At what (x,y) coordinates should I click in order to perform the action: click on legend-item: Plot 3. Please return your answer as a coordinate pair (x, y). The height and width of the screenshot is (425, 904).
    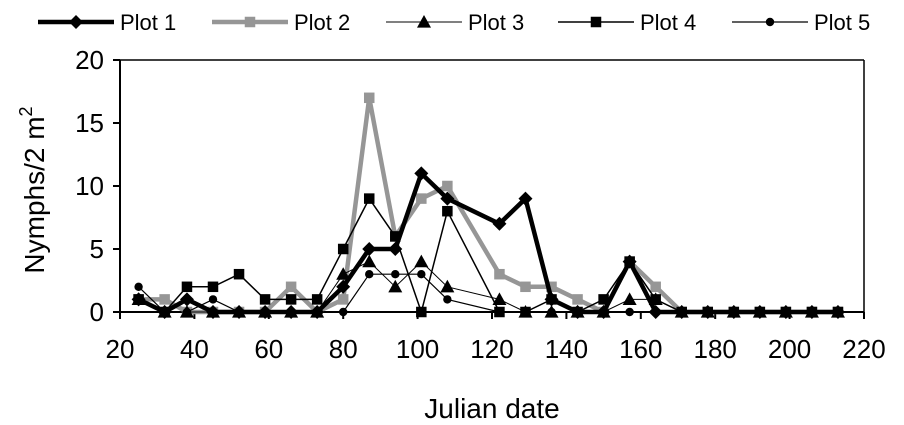
    Looking at the image, I should click on (455, 22).